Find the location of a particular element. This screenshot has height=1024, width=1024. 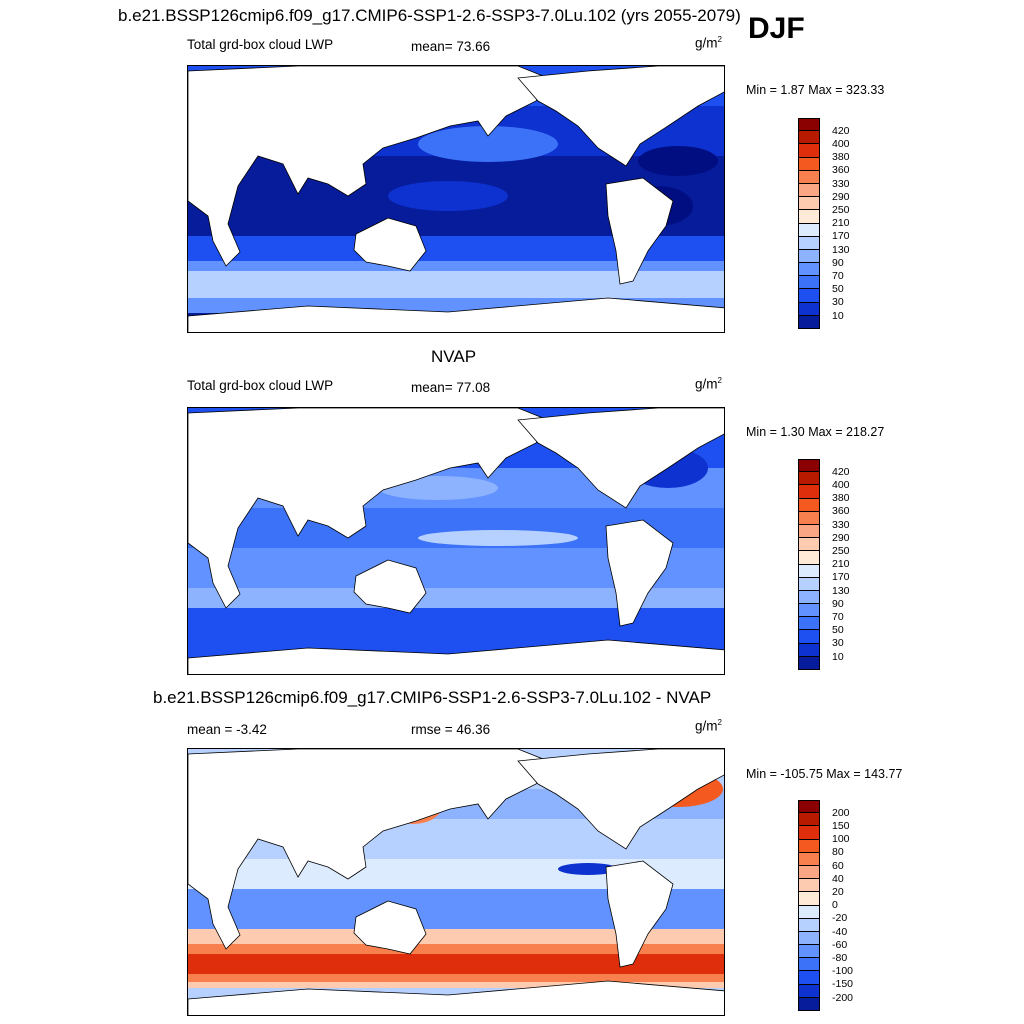

colorbar-tick-label: -80 is located at coordinates (840, 957).